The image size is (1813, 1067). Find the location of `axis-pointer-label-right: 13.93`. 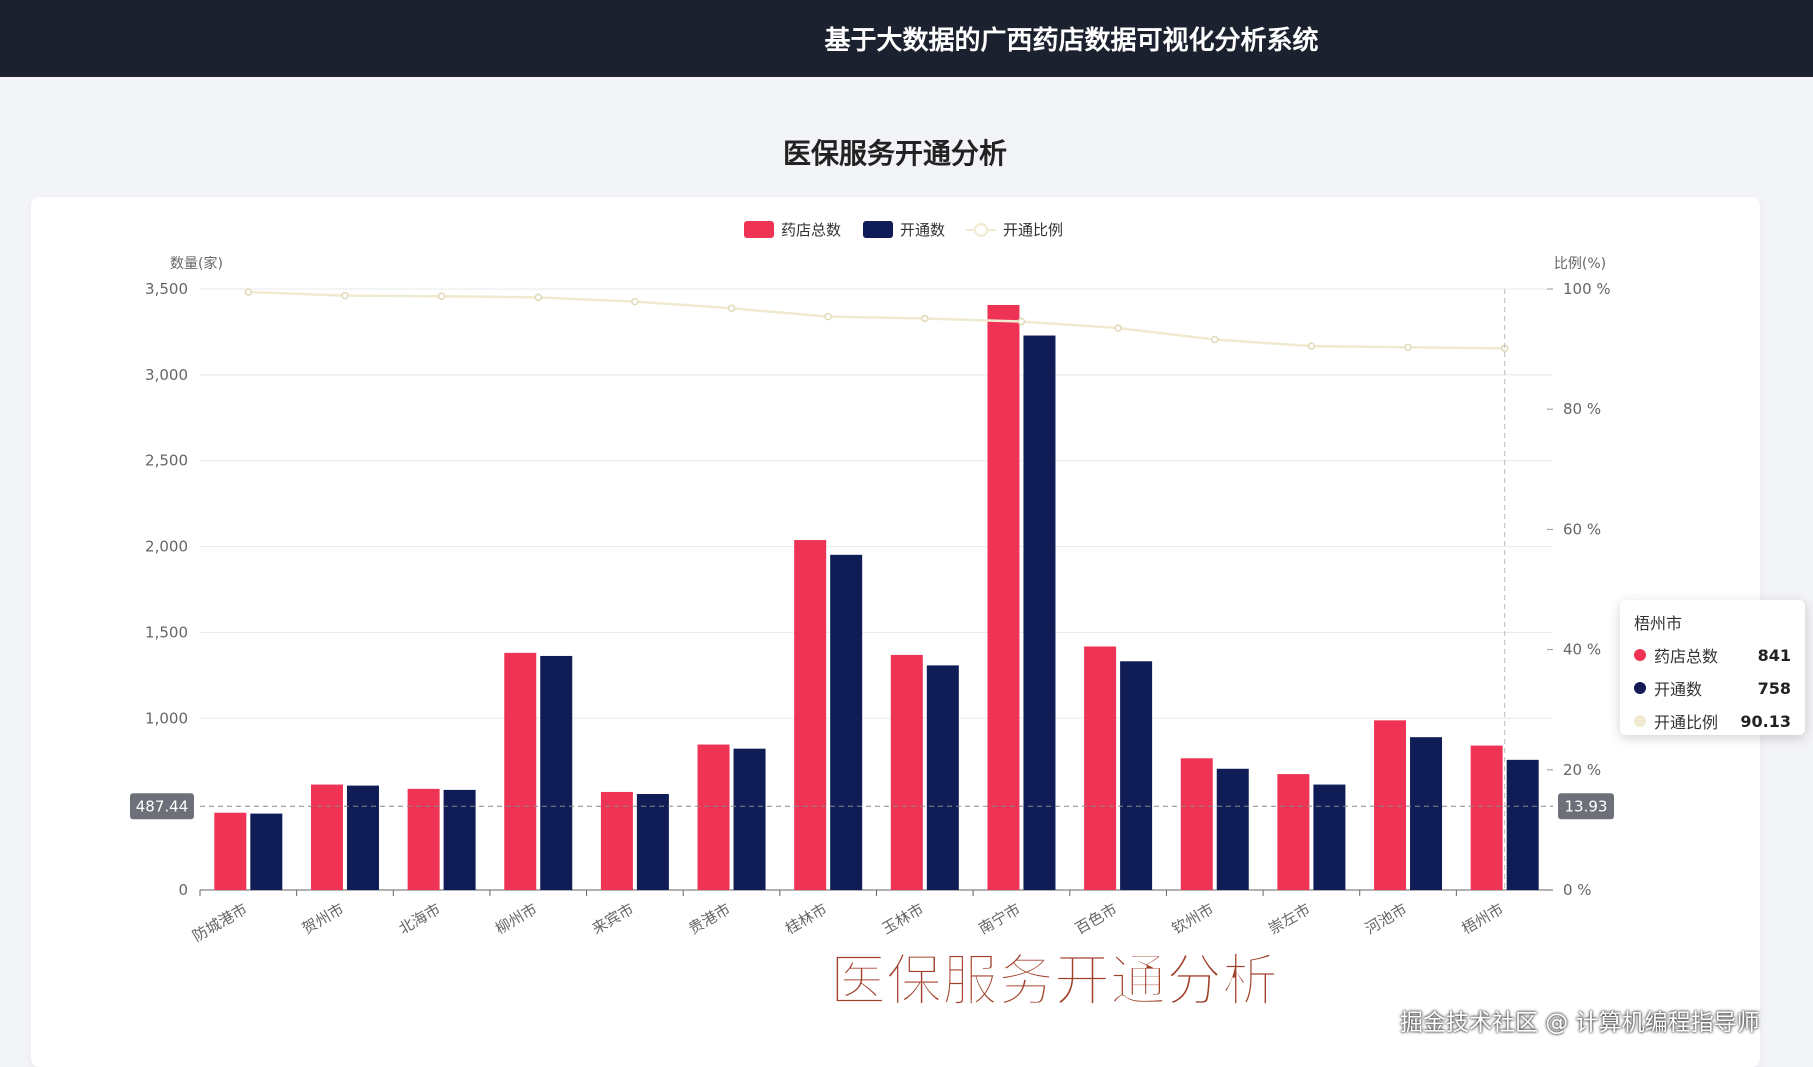

axis-pointer-label-right: 13.93 is located at coordinates (1586, 806).